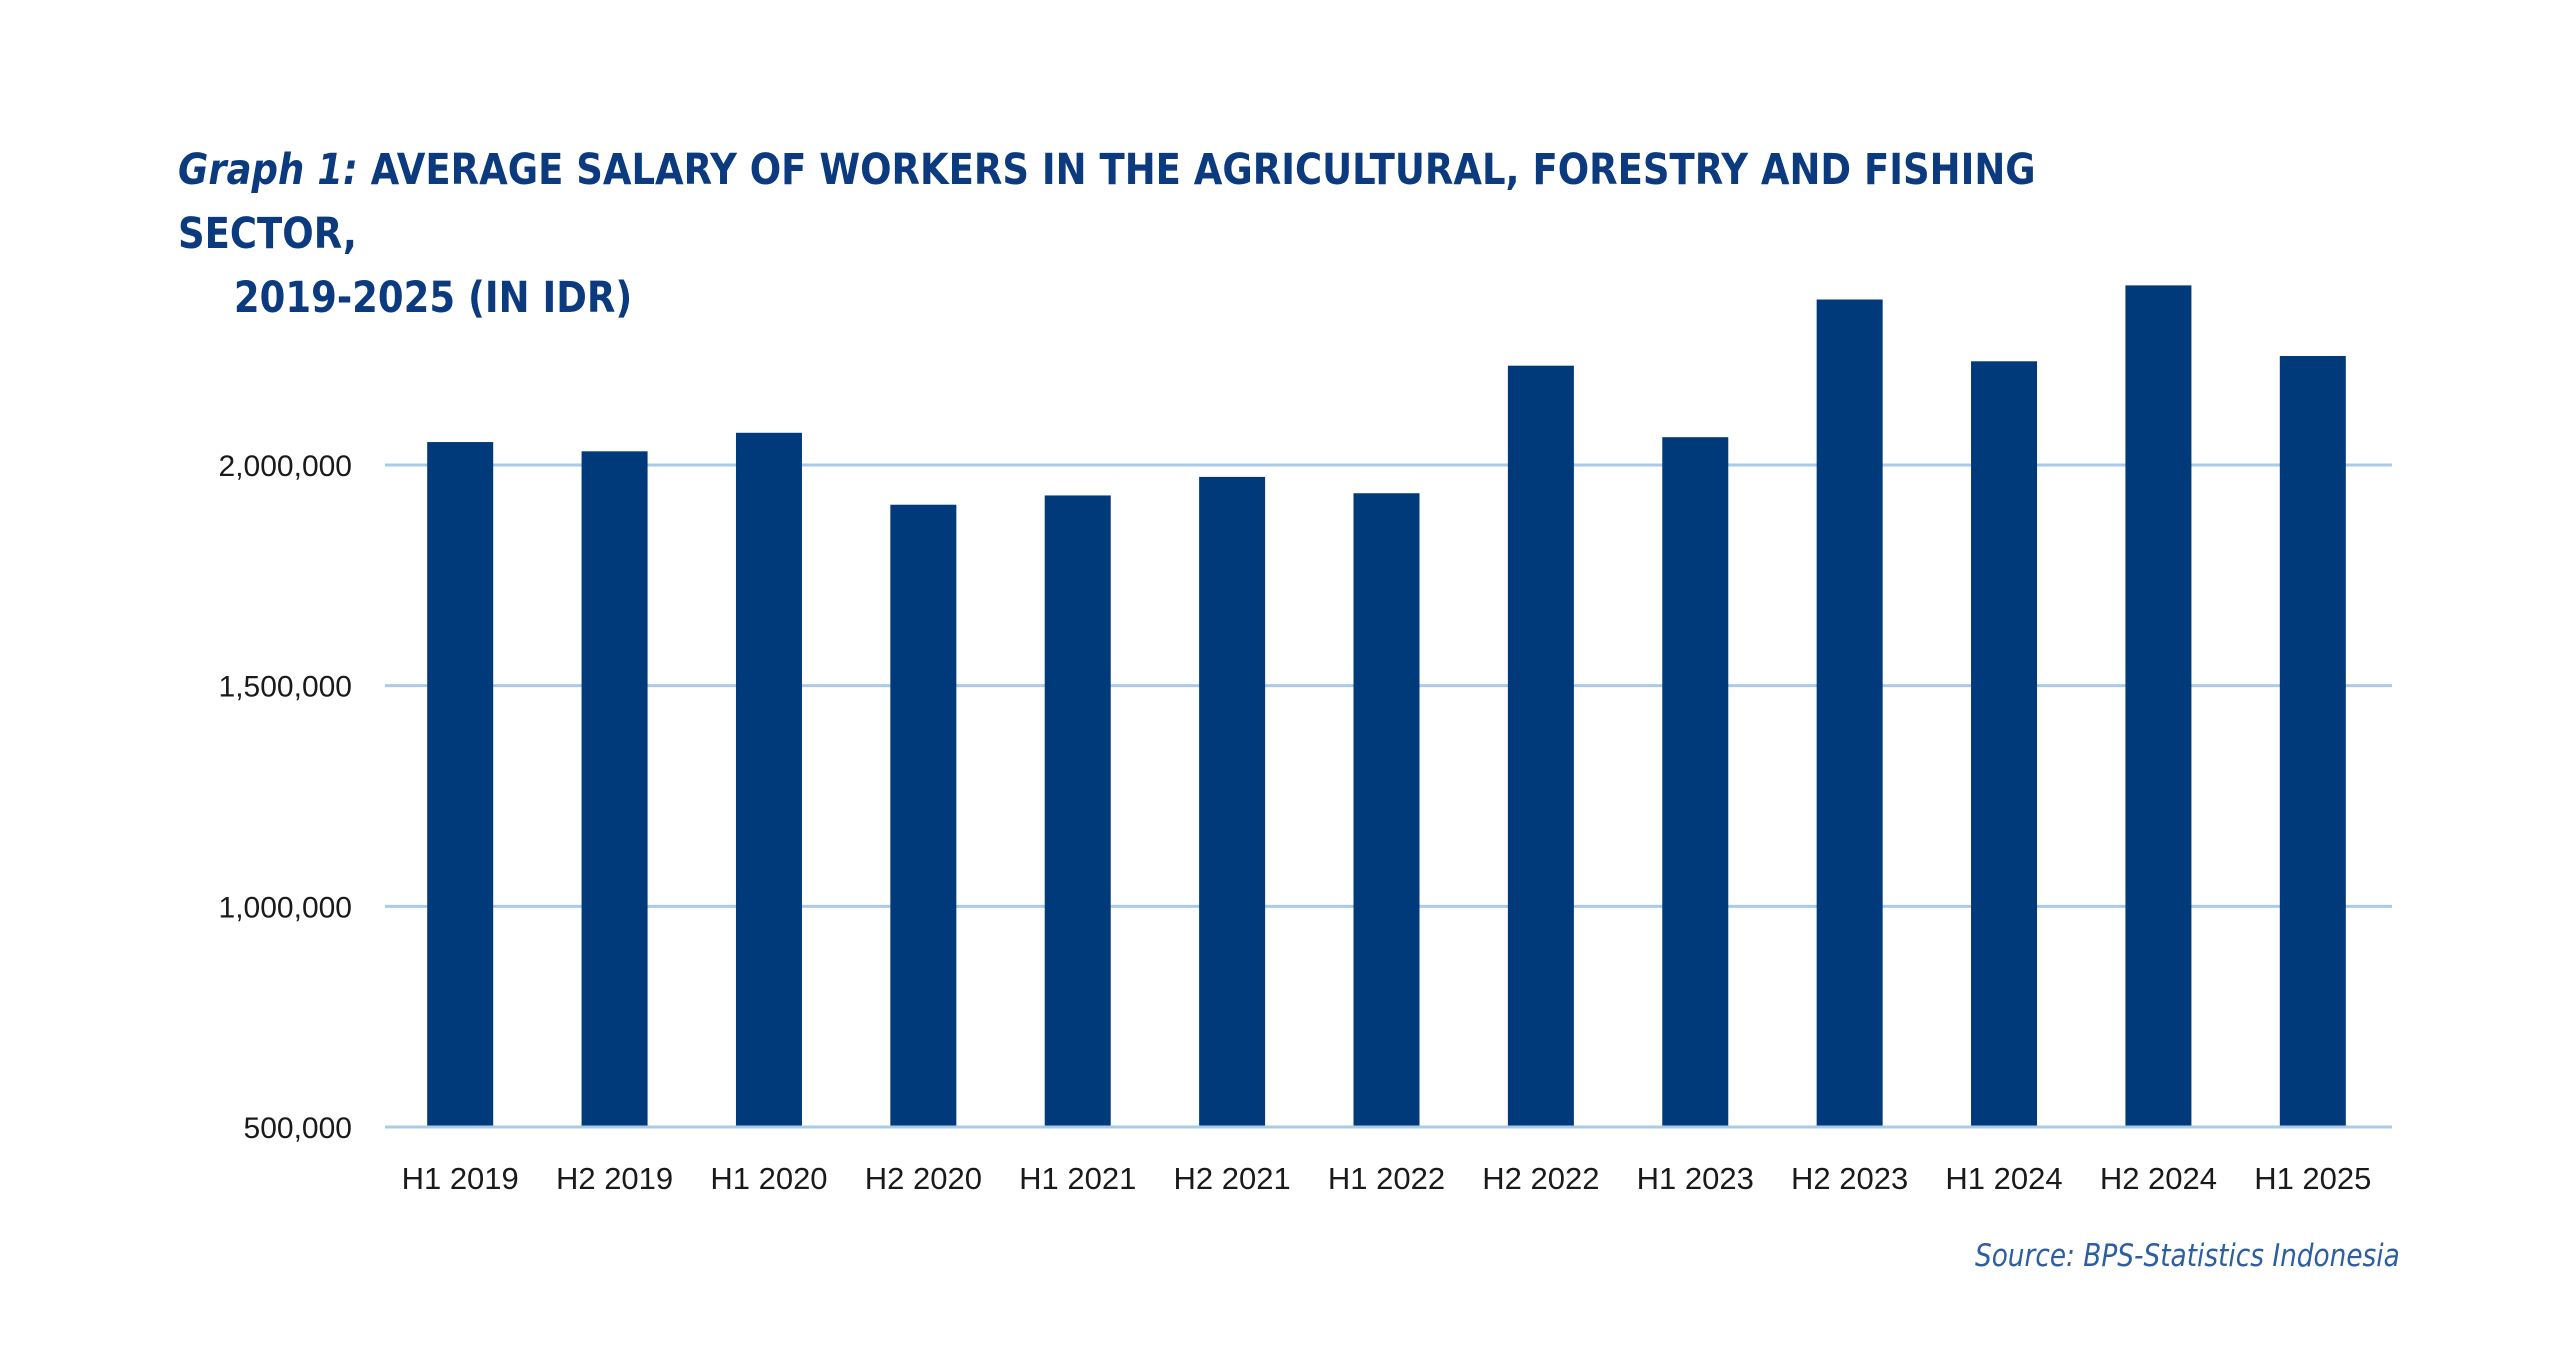 This screenshot has height=1365, width=2560. I want to click on x-tick-label: H1 2020, so click(768, 1178).